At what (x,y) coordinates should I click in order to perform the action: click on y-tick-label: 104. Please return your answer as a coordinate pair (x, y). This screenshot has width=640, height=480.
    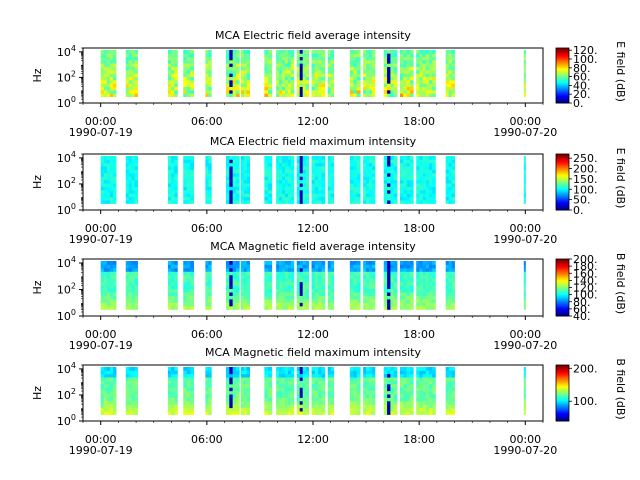
    Looking at the image, I should click on (66, 262).